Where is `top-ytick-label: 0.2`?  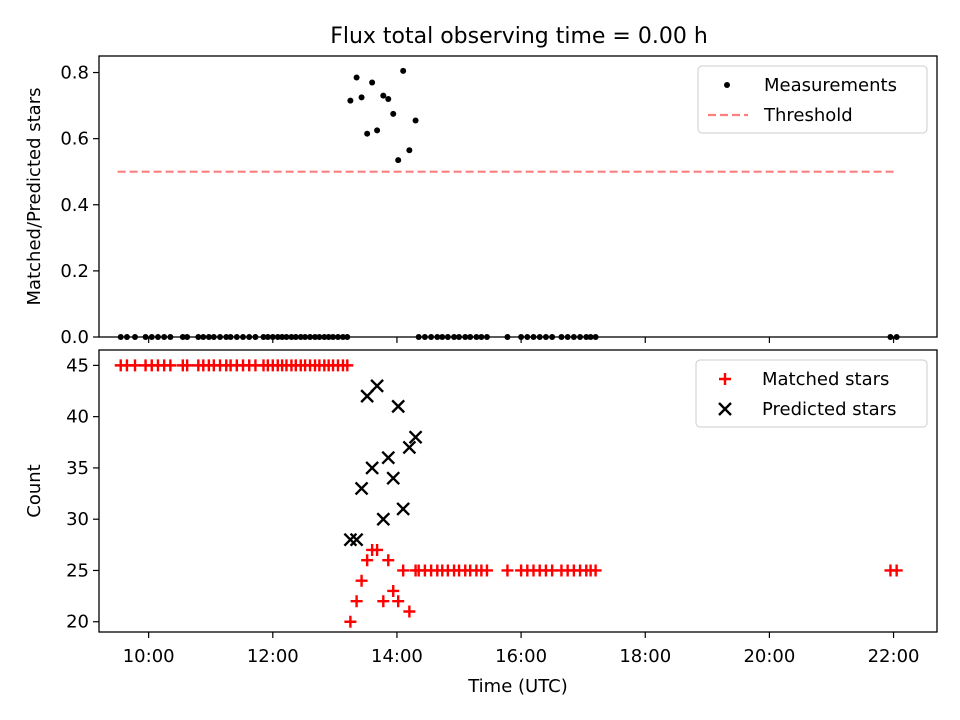
top-ytick-label: 0.2 is located at coordinates (74, 271).